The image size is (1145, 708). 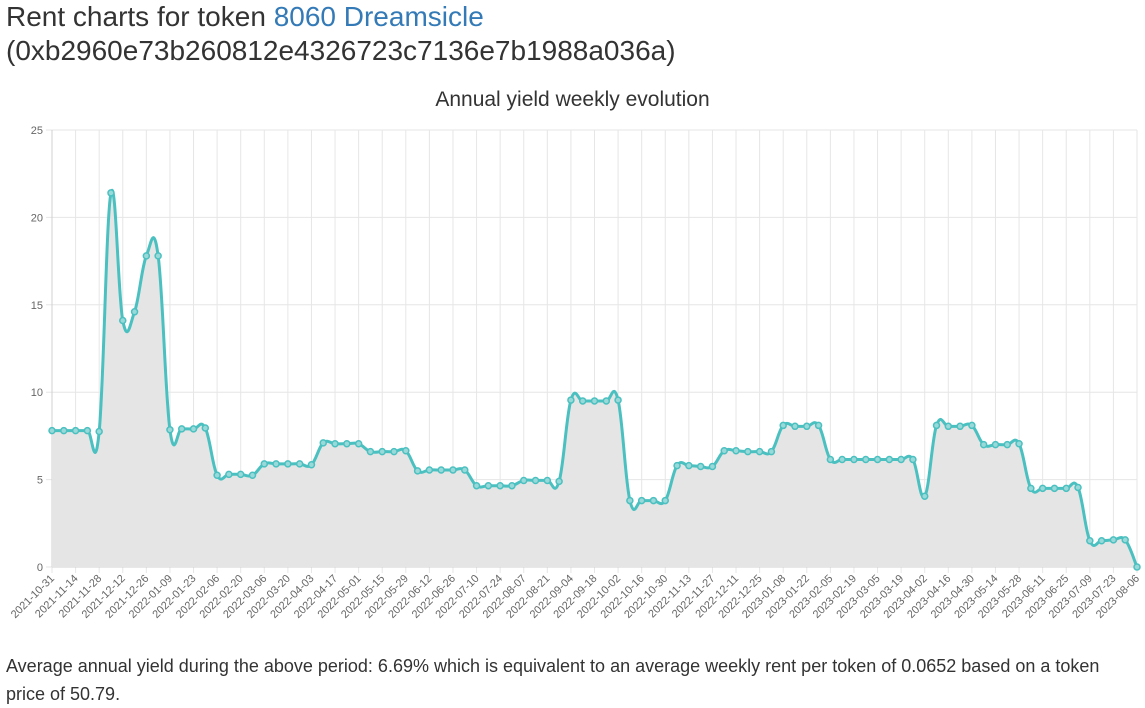 I want to click on y-tick-label: 5, so click(x=40, y=481).